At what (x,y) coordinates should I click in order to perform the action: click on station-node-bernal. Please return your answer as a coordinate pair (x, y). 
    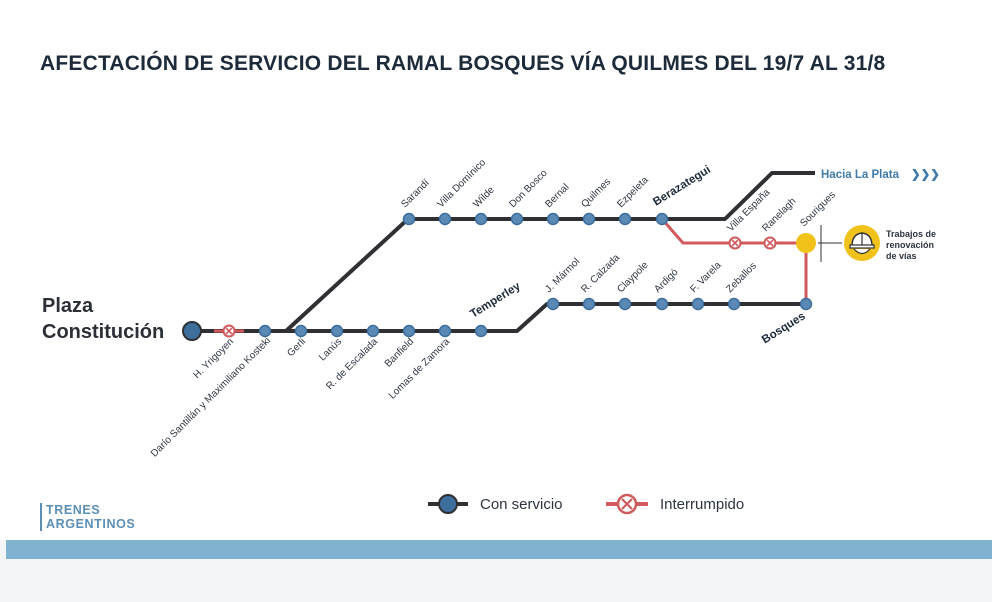
    Looking at the image, I should click on (553, 219).